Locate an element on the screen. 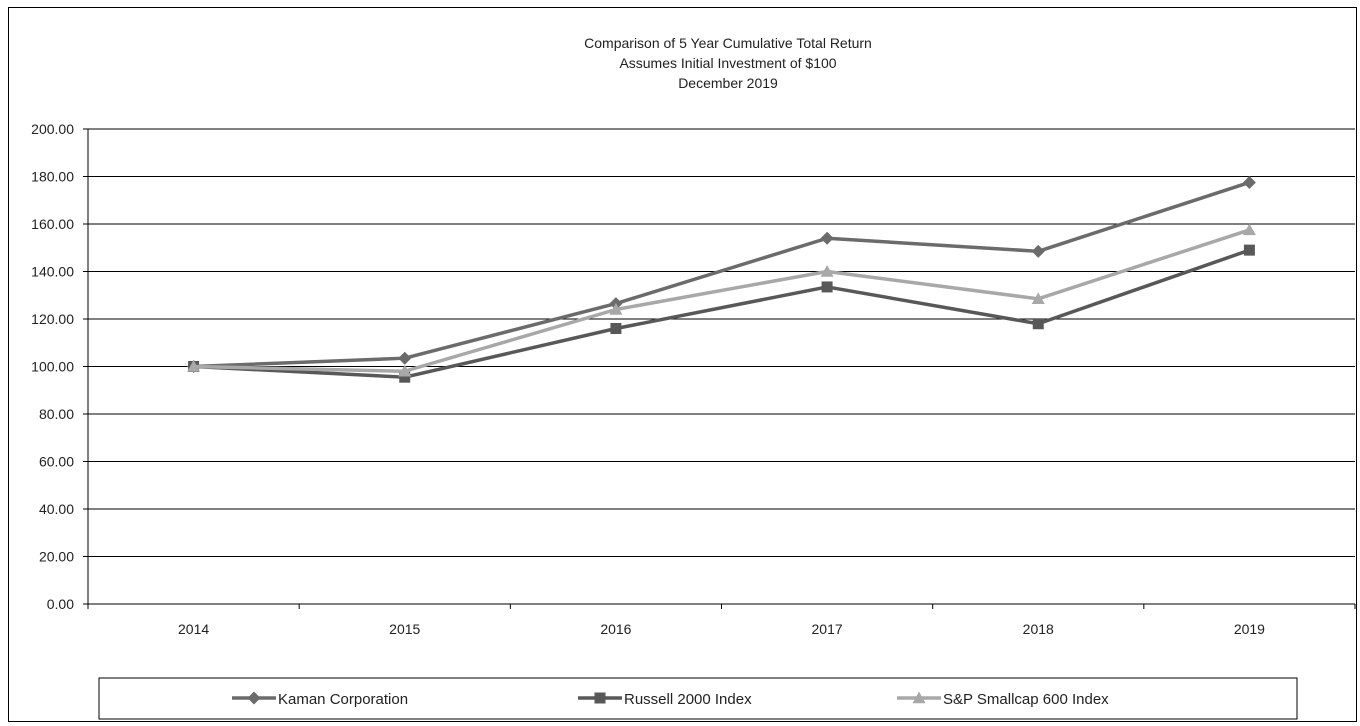  y-tick-label: 120.00 is located at coordinates (52, 319).